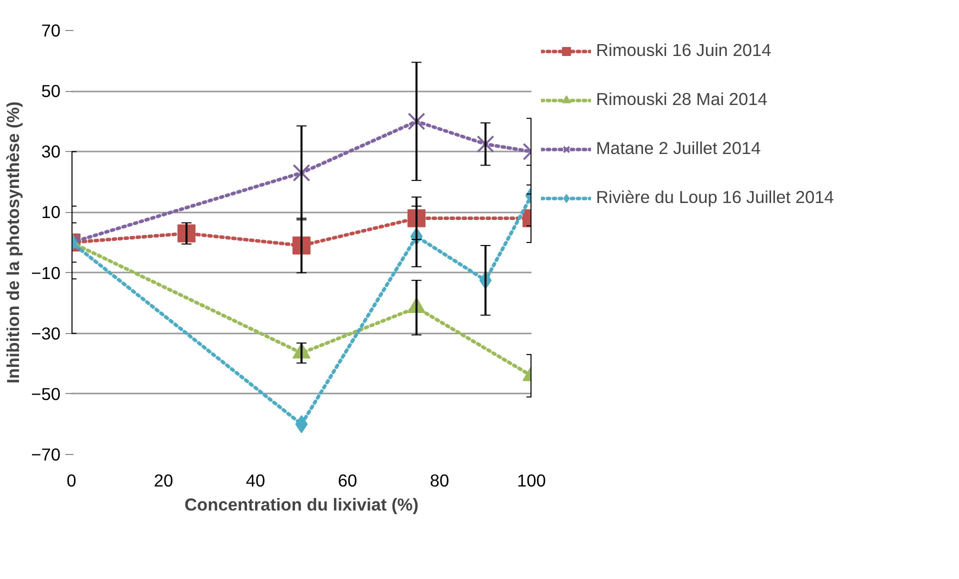  Describe the element at coordinates (440, 480) in the screenshot. I see `x-tick-label: 80` at that location.